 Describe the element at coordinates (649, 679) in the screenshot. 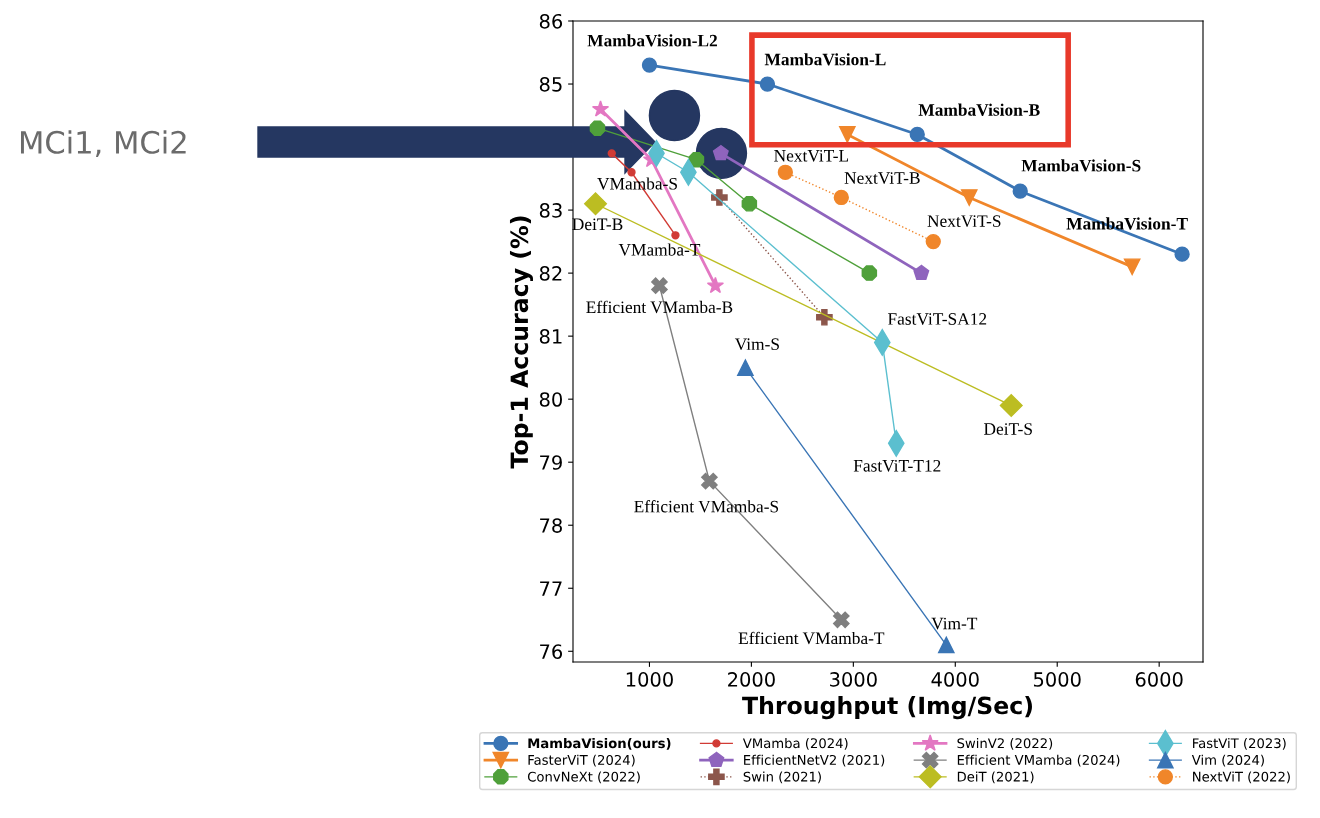

I see `x-tick-label: 1000` at that location.